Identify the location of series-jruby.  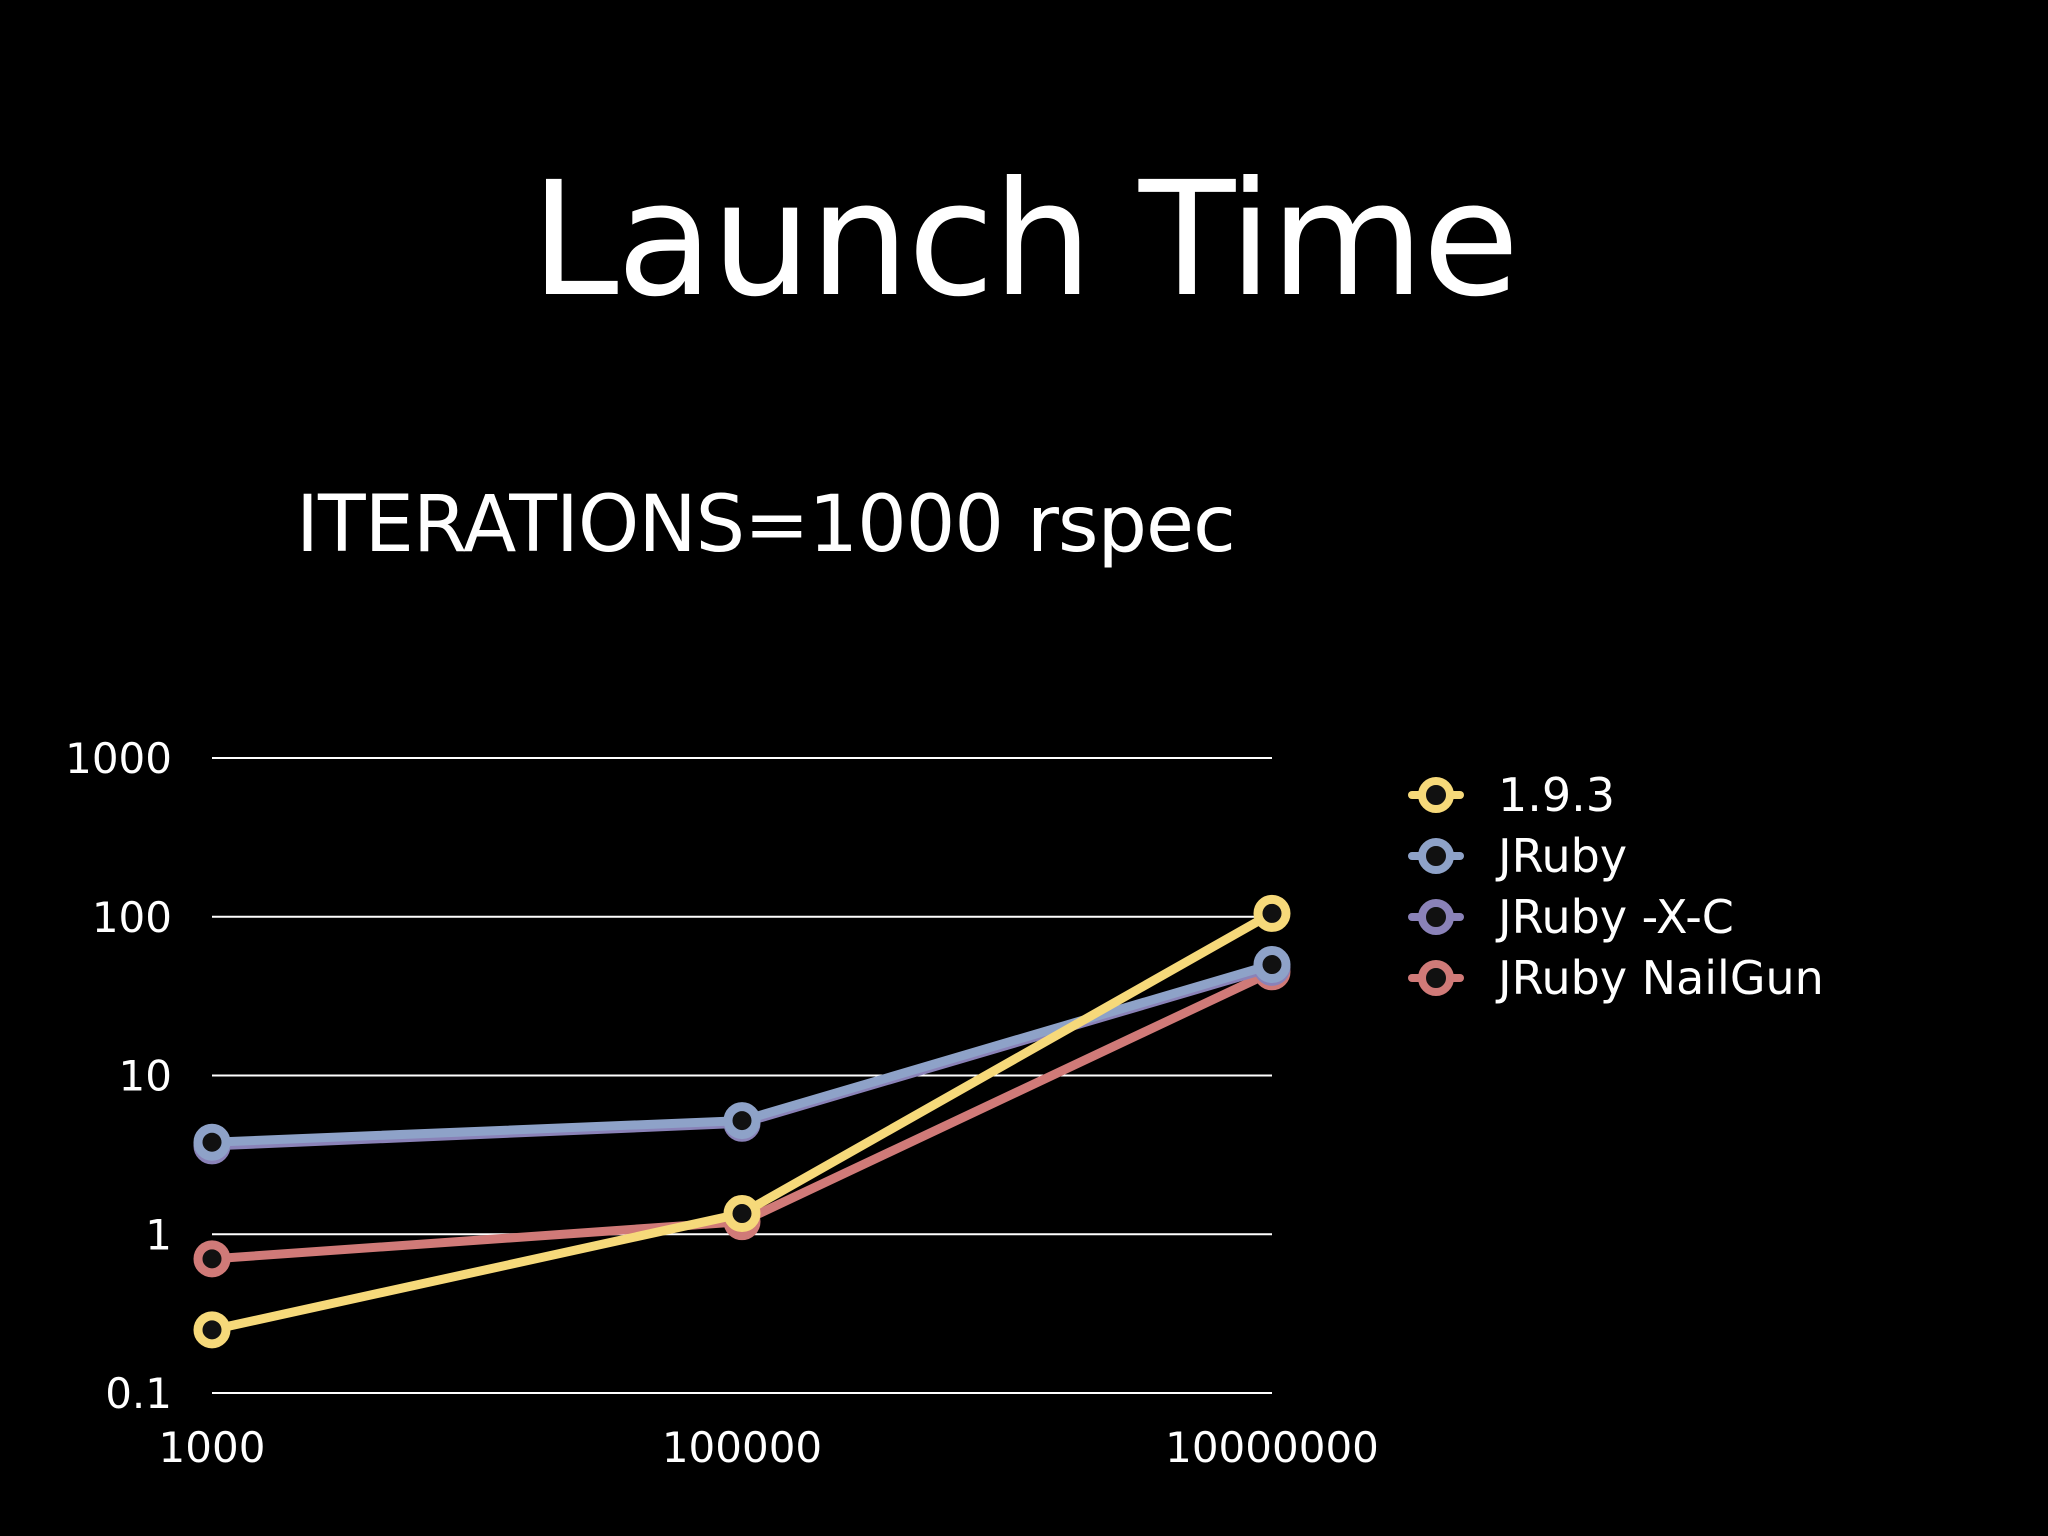
(742, 1053).